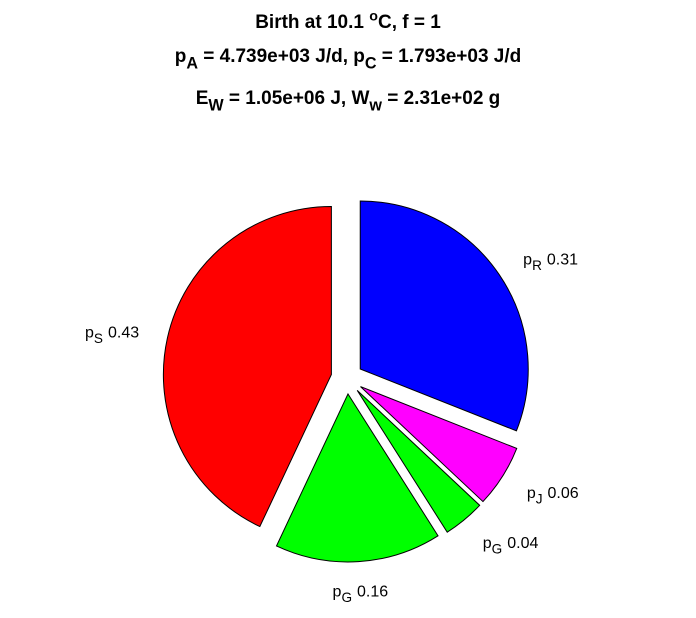 The height and width of the screenshot is (618, 696). I want to click on text-run: Birth at 10.1, so click(312, 22).